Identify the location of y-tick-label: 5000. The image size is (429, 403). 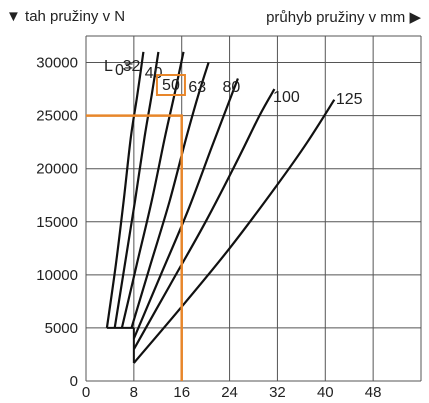
(61, 328).